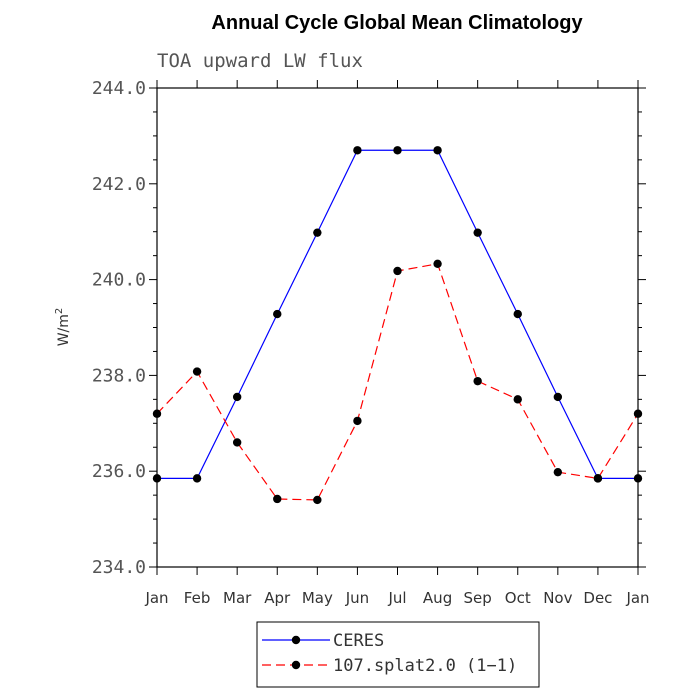  I want to click on y-axis-label-superscript: 2, so click(59, 311).